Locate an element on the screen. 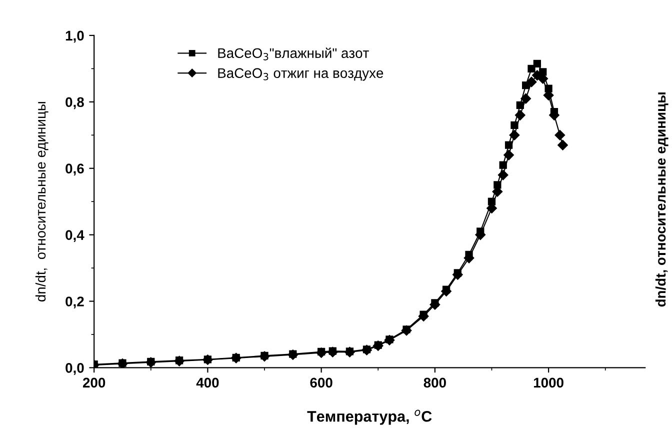 This screenshot has width=672, height=443. y-tick-label: 0,2 is located at coordinates (75, 302).